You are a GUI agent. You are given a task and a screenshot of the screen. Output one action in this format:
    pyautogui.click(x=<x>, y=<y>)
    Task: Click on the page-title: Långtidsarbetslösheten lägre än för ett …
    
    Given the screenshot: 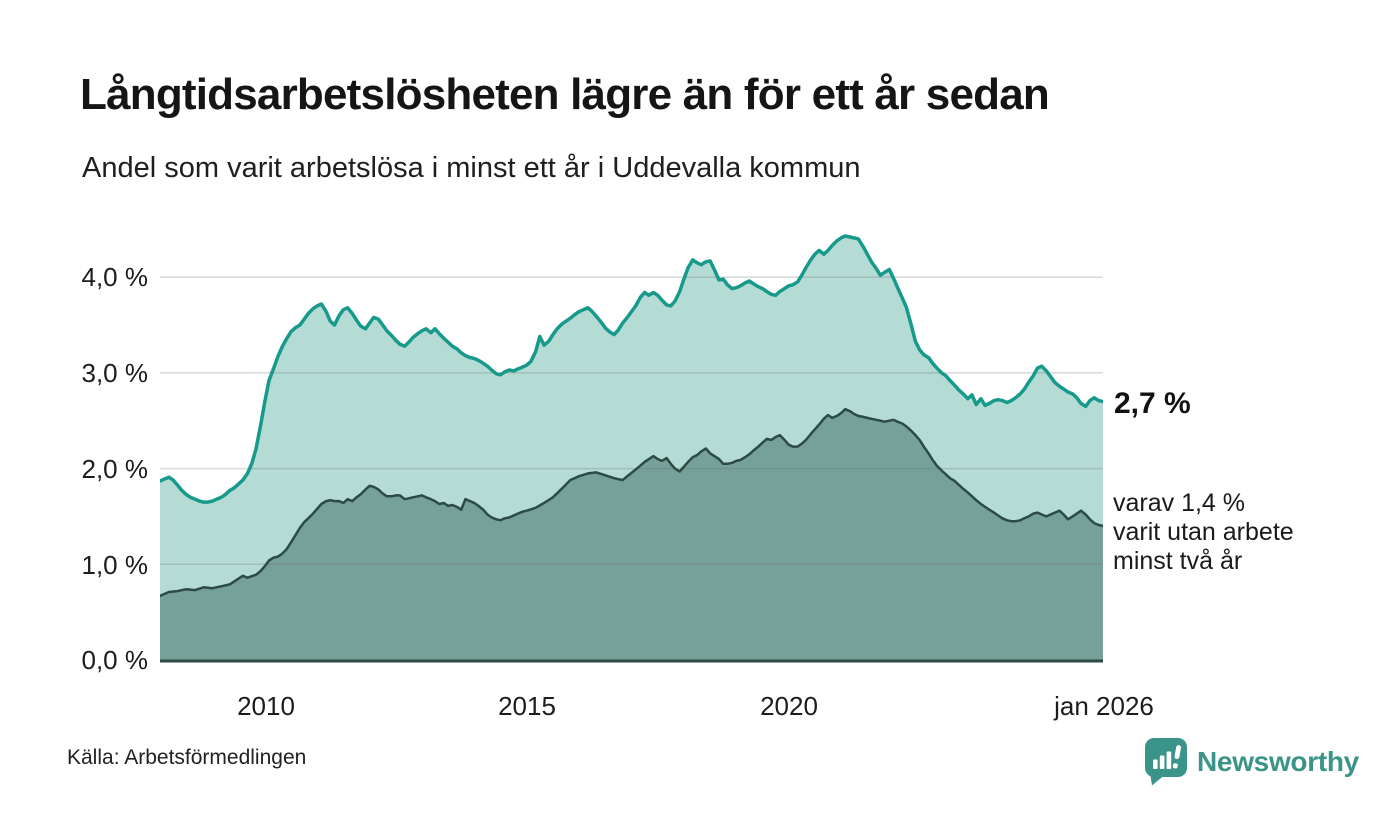 What is the action you would take?
    pyautogui.click(x=565, y=94)
    